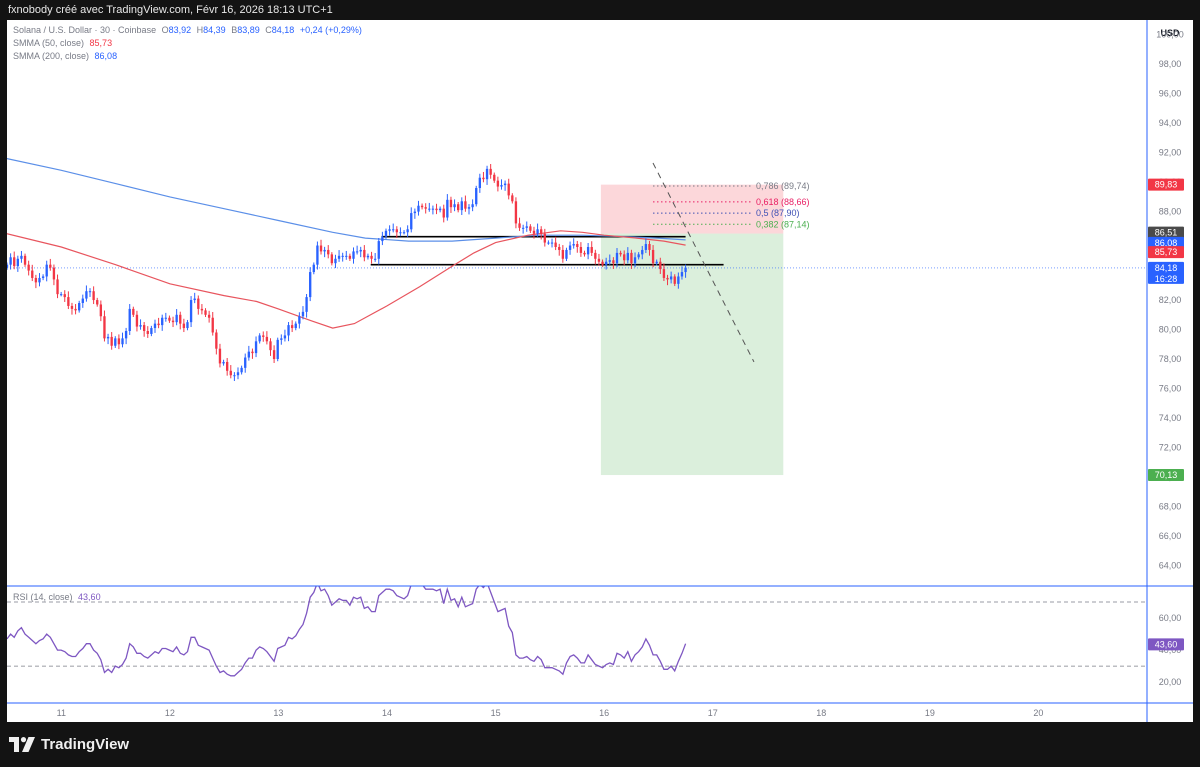 The height and width of the screenshot is (767, 1200). I want to click on price-tick-label: 92,00, so click(1170, 153).